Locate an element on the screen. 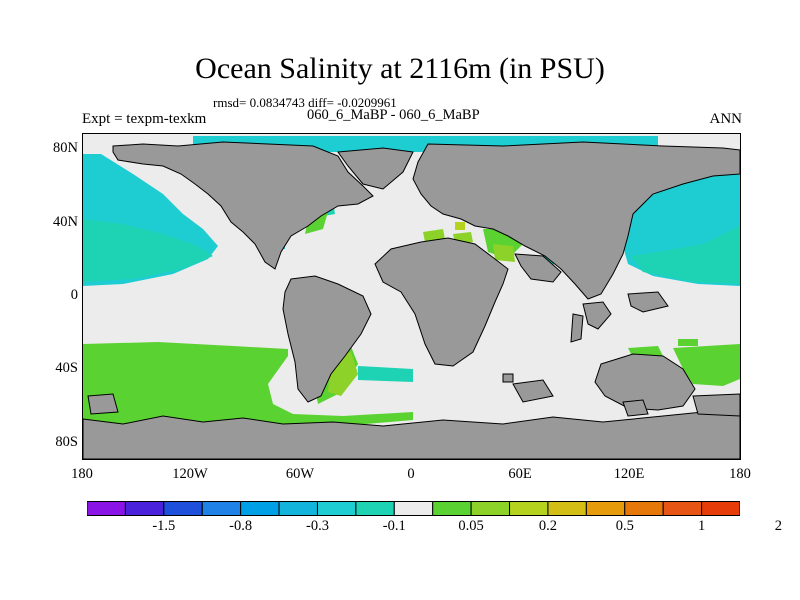 The height and width of the screenshot is (600, 800). colorbar-label: 2 is located at coordinates (778, 526).